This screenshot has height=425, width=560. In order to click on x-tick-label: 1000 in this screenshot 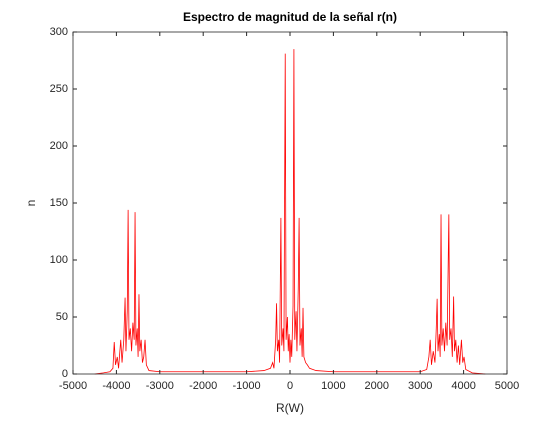, I will do `click(333, 386)`.